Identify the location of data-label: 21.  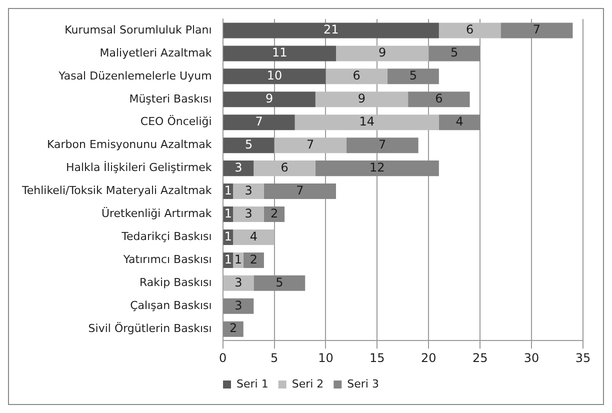
(331, 29).